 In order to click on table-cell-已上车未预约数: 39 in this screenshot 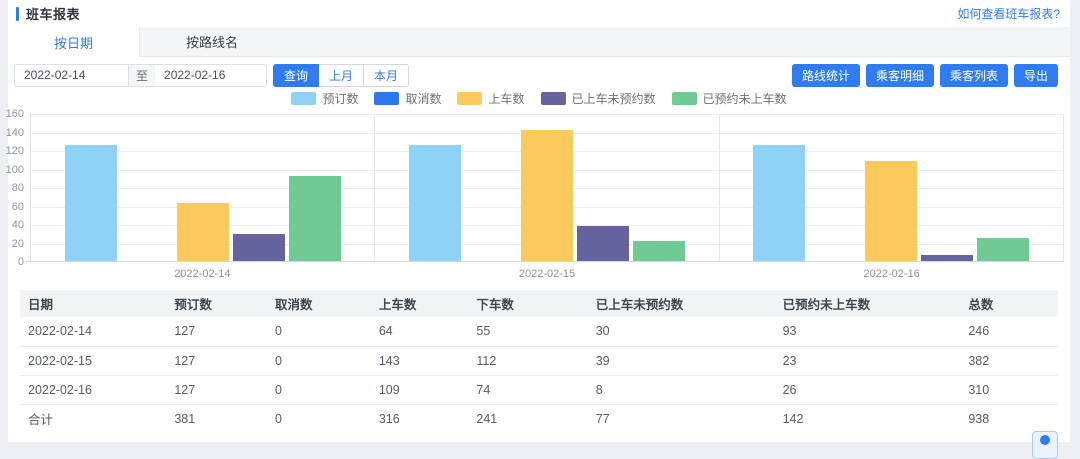, I will do `click(681, 361)`.